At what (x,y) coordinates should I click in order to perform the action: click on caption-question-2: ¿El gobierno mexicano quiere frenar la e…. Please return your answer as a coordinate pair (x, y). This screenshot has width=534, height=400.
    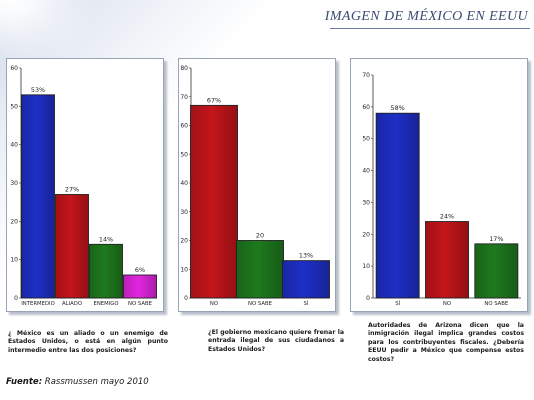
    Looking at the image, I should click on (276, 341).